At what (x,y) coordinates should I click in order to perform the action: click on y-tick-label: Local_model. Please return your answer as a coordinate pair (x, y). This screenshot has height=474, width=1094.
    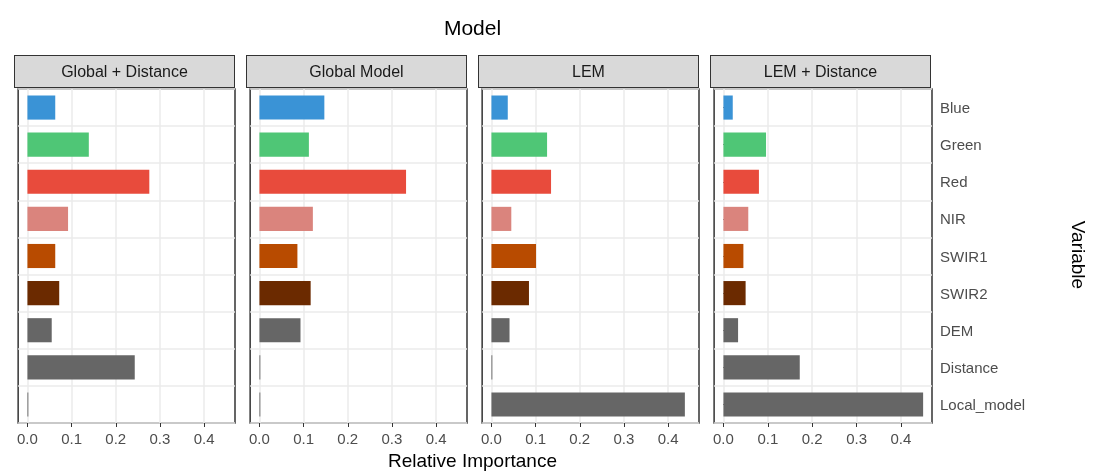
    Looking at the image, I should click on (983, 404).